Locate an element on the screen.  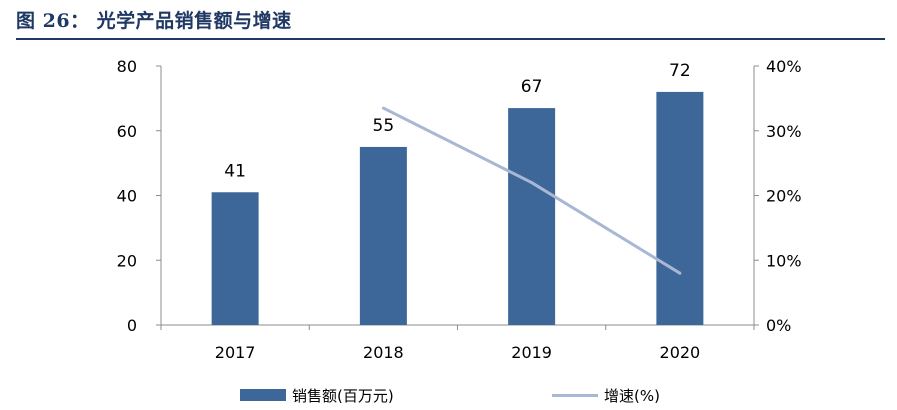
legend-line-swatch is located at coordinates (575, 395).